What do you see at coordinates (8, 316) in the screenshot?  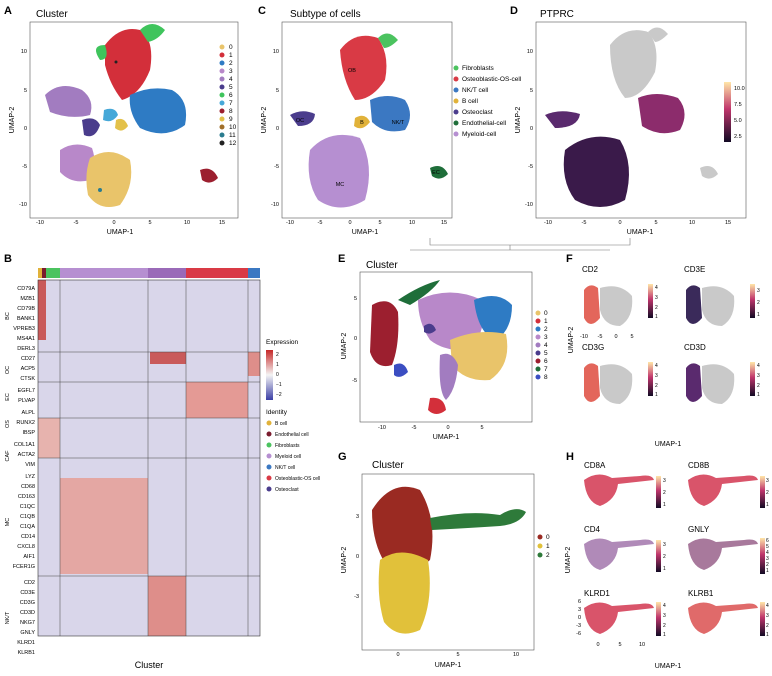 I see `group-label: BC` at bounding box center [8, 316].